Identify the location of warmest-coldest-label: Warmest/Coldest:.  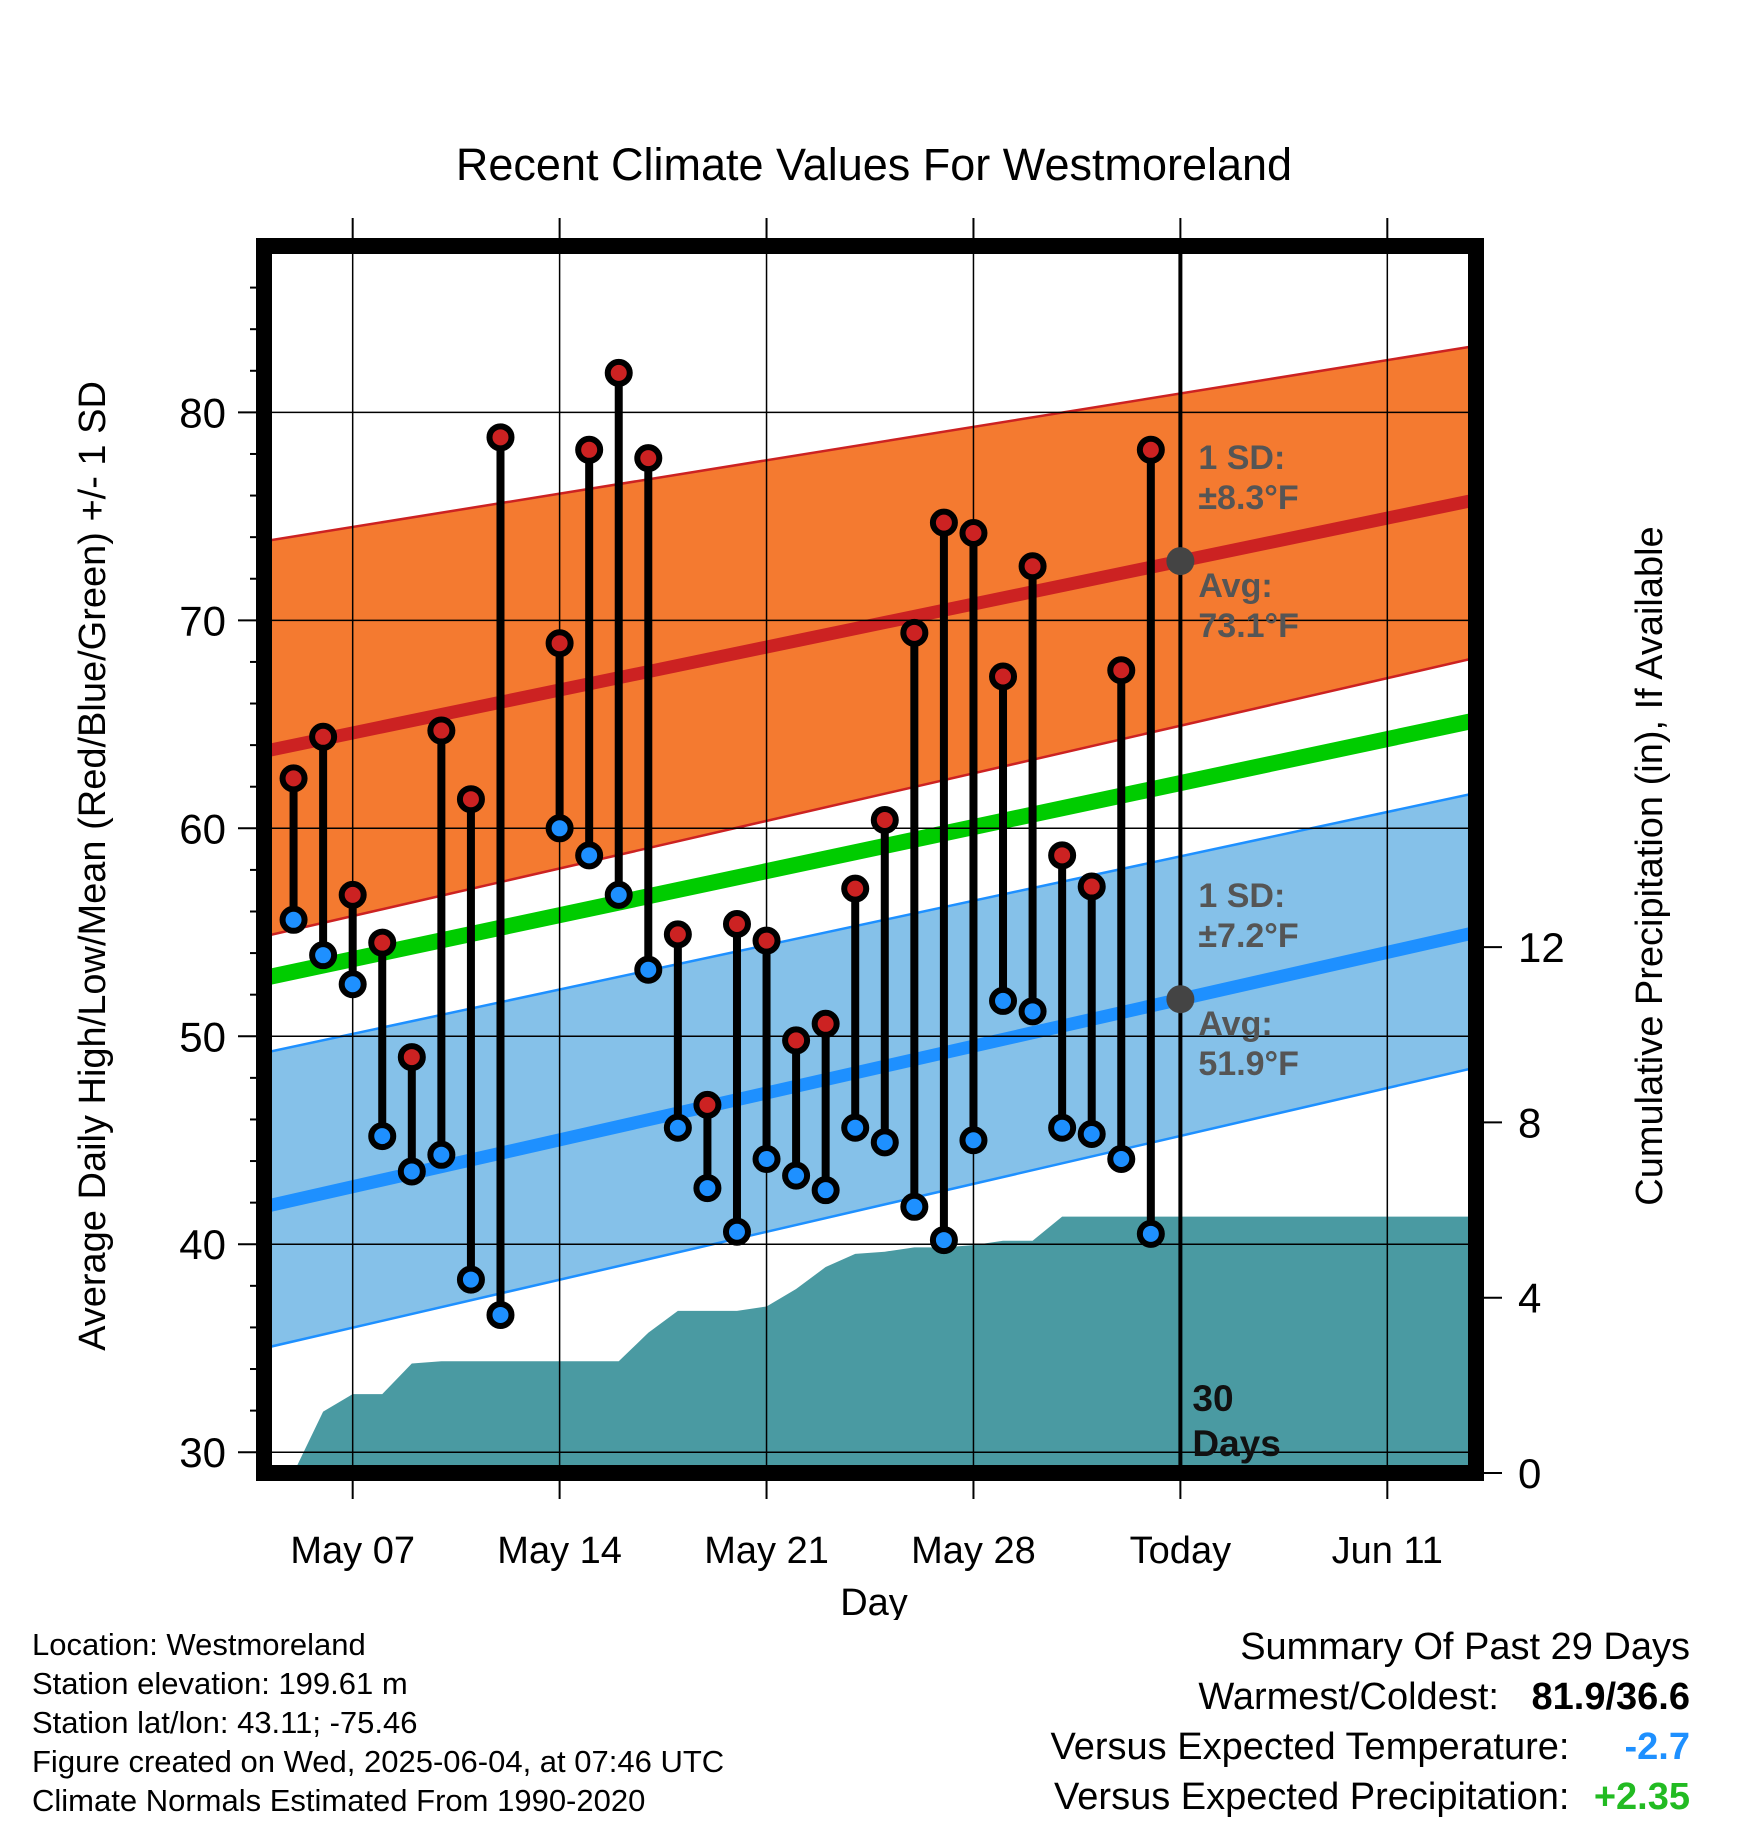
(1348, 1697).